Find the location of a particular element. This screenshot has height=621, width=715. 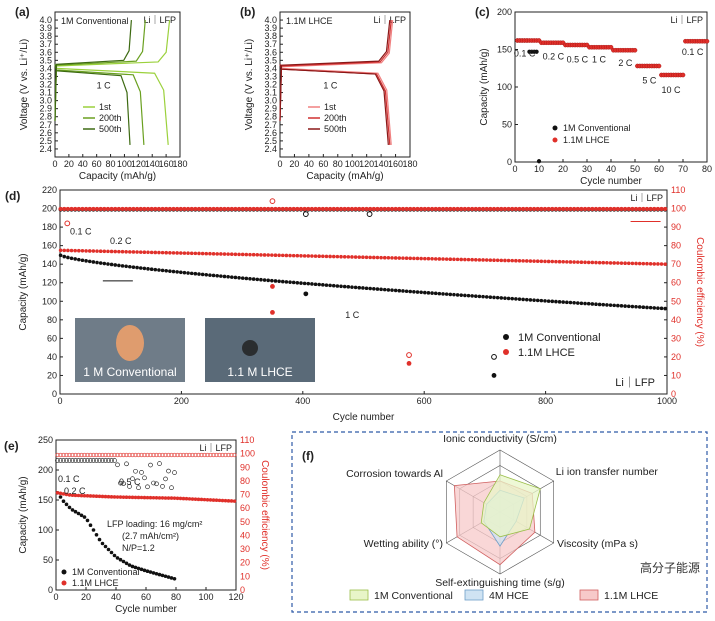

y-tick-label: 3.7 is located at coordinates (270, 44).